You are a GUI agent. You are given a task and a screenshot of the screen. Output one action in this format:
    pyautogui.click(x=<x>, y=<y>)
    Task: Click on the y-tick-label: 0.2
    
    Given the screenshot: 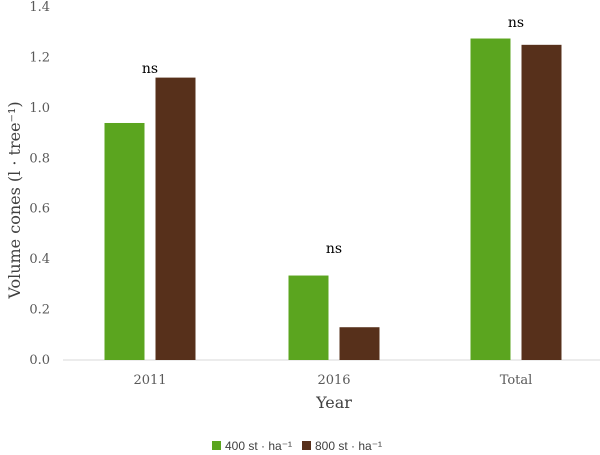 What is the action you would take?
    pyautogui.click(x=39, y=310)
    